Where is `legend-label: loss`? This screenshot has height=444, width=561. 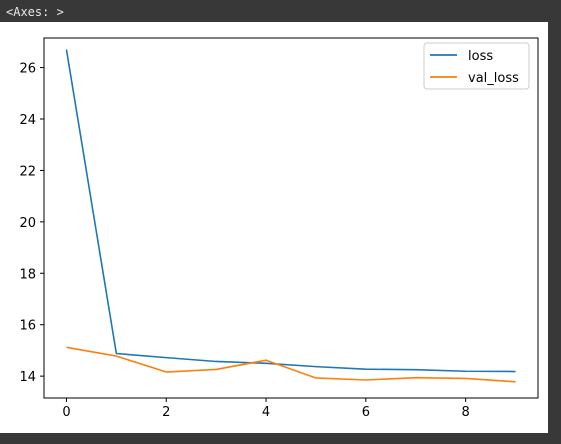 legend-label: loss is located at coordinates (480, 56).